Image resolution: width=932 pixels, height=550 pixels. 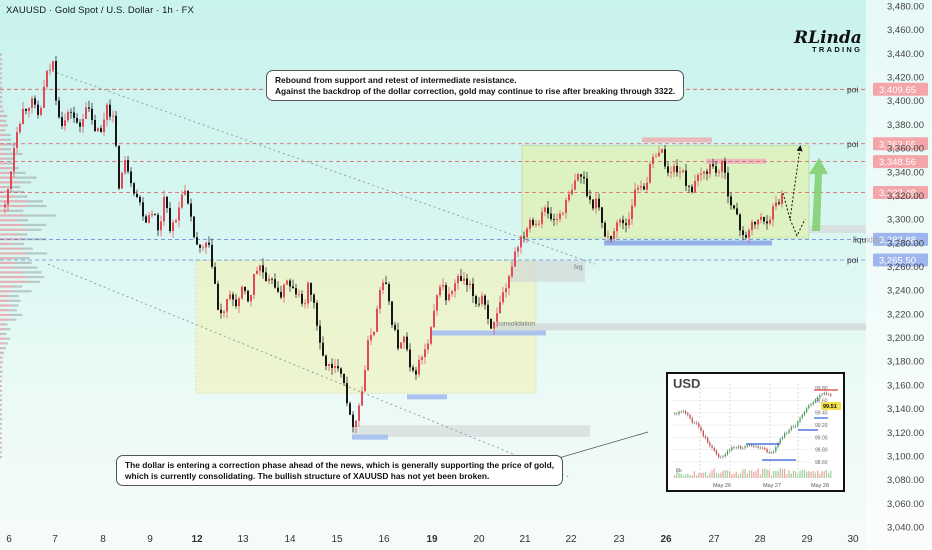 I want to click on consolidation-label: consolidation, so click(x=516, y=324).